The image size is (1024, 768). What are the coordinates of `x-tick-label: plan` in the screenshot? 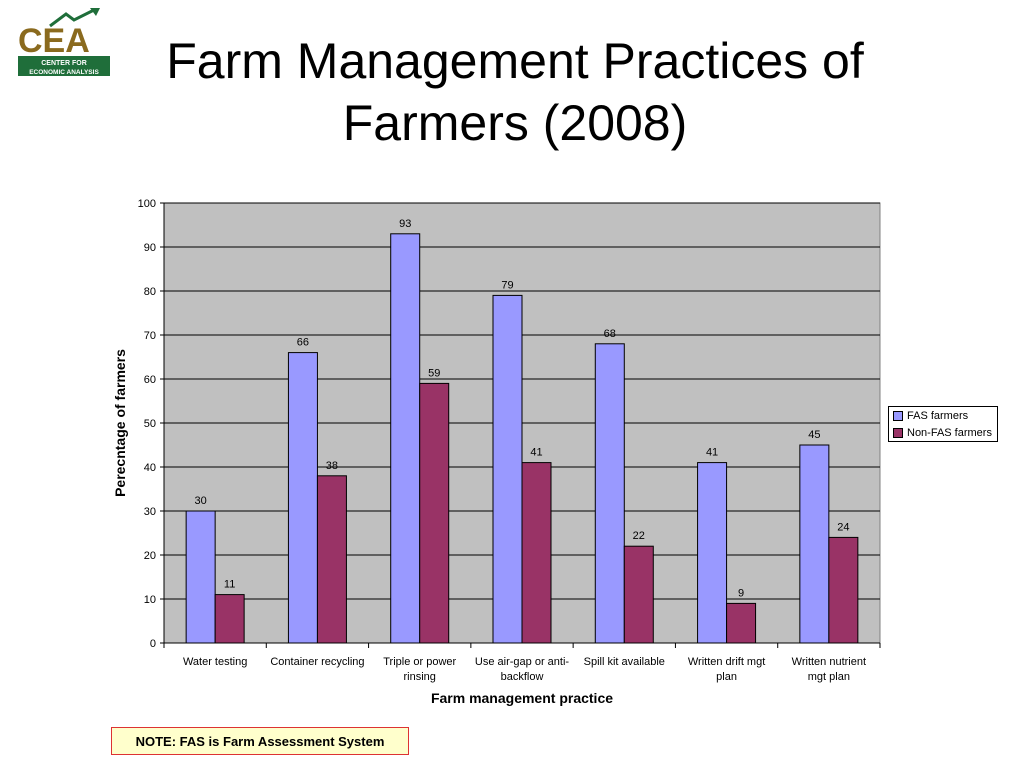 It's located at (726, 677).